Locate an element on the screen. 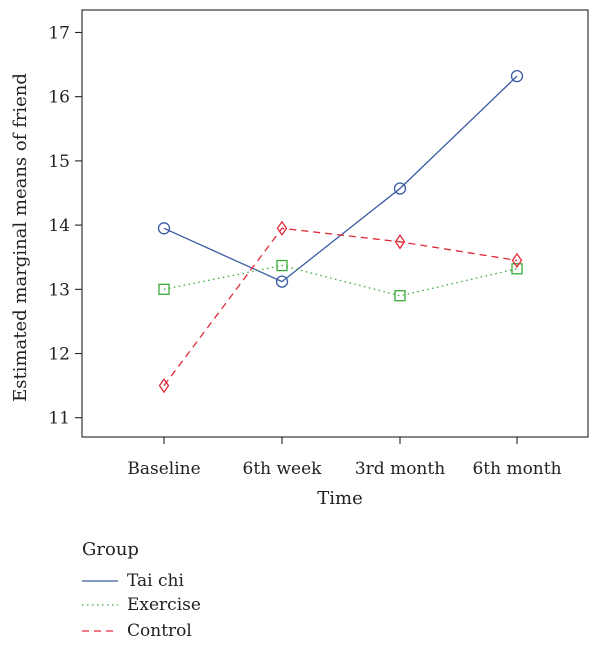 This screenshot has height=645, width=600. y-tick-label: 14 is located at coordinates (59, 226).